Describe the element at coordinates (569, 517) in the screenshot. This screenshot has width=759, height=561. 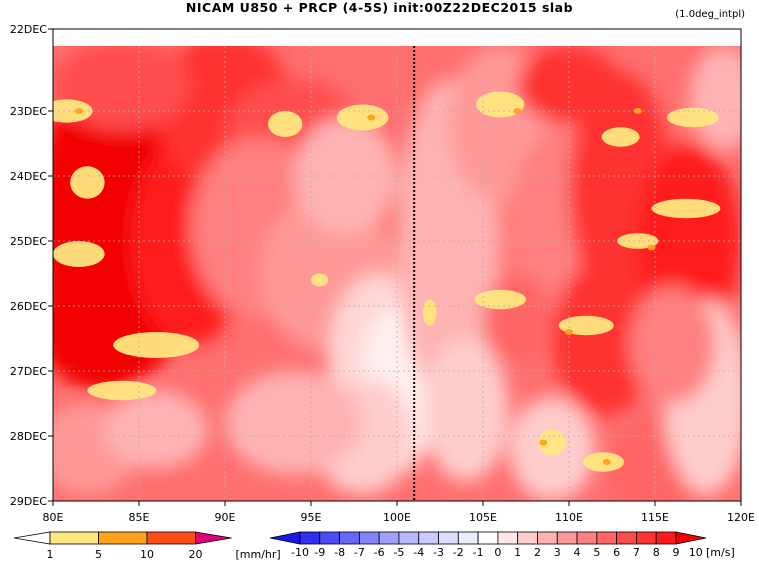
I see `x-tick-label-110E: 110E` at that location.